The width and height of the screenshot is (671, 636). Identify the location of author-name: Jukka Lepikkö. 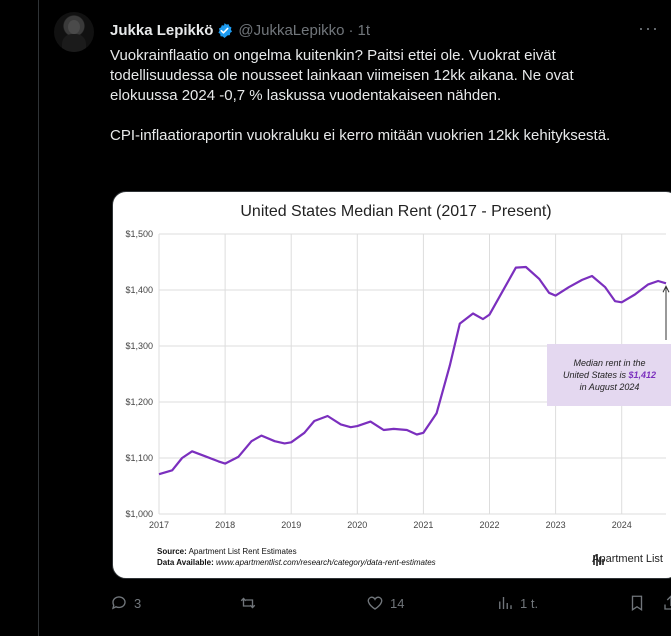
(162, 30).